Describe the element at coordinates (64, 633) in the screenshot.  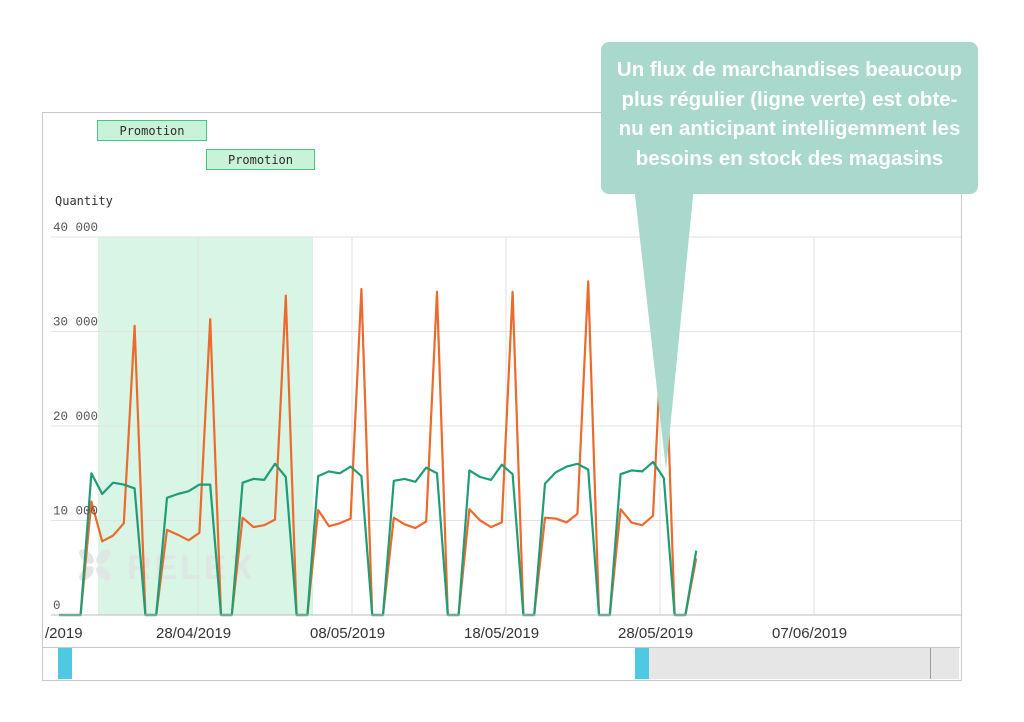
I see `x-tick-label: /2019` at that location.